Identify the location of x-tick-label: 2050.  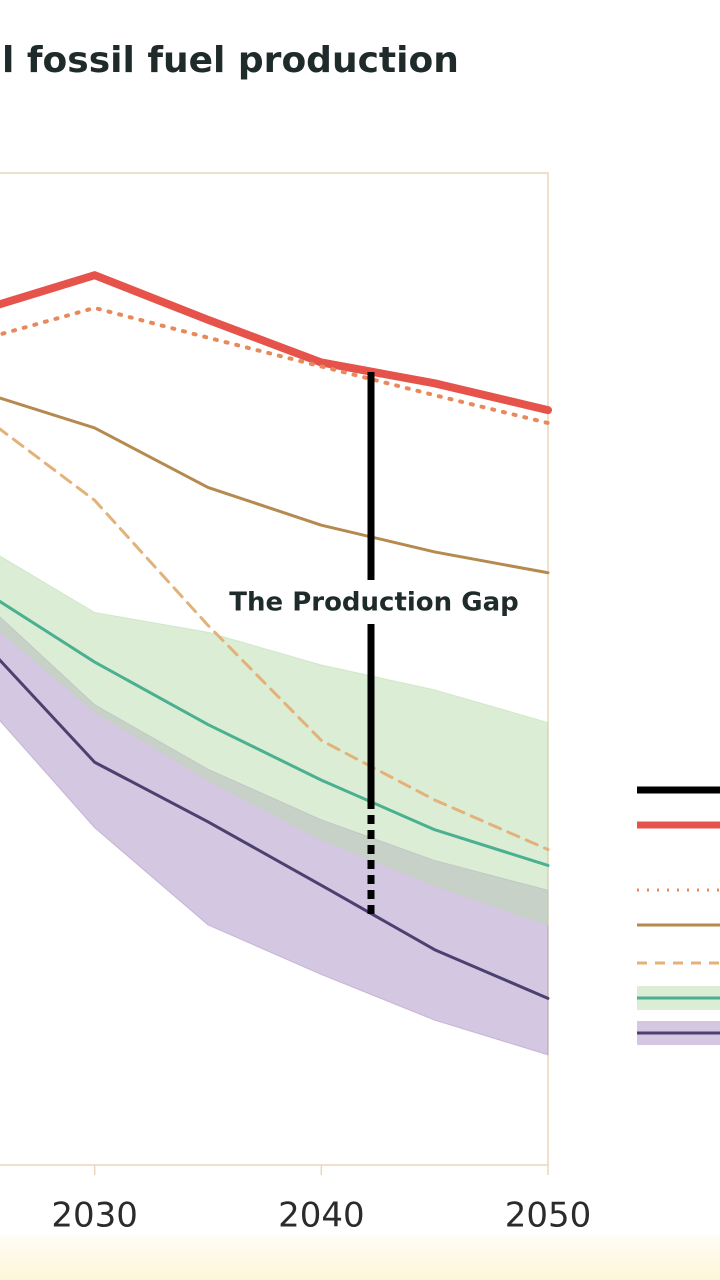
(548, 1216).